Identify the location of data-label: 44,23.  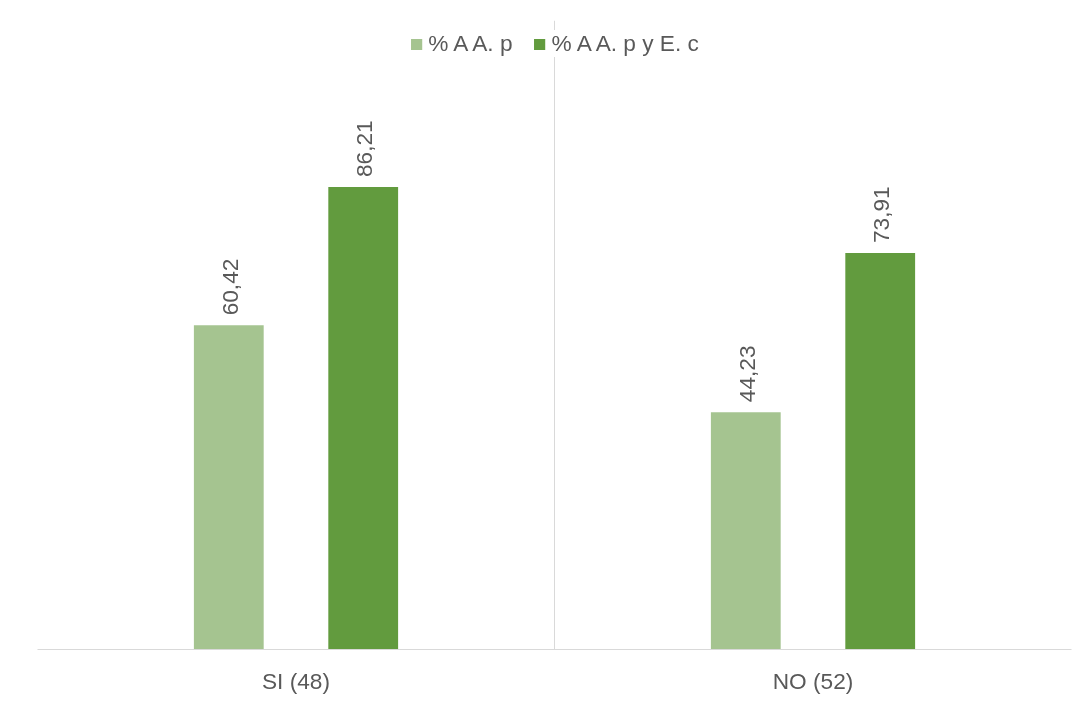
(746, 374).